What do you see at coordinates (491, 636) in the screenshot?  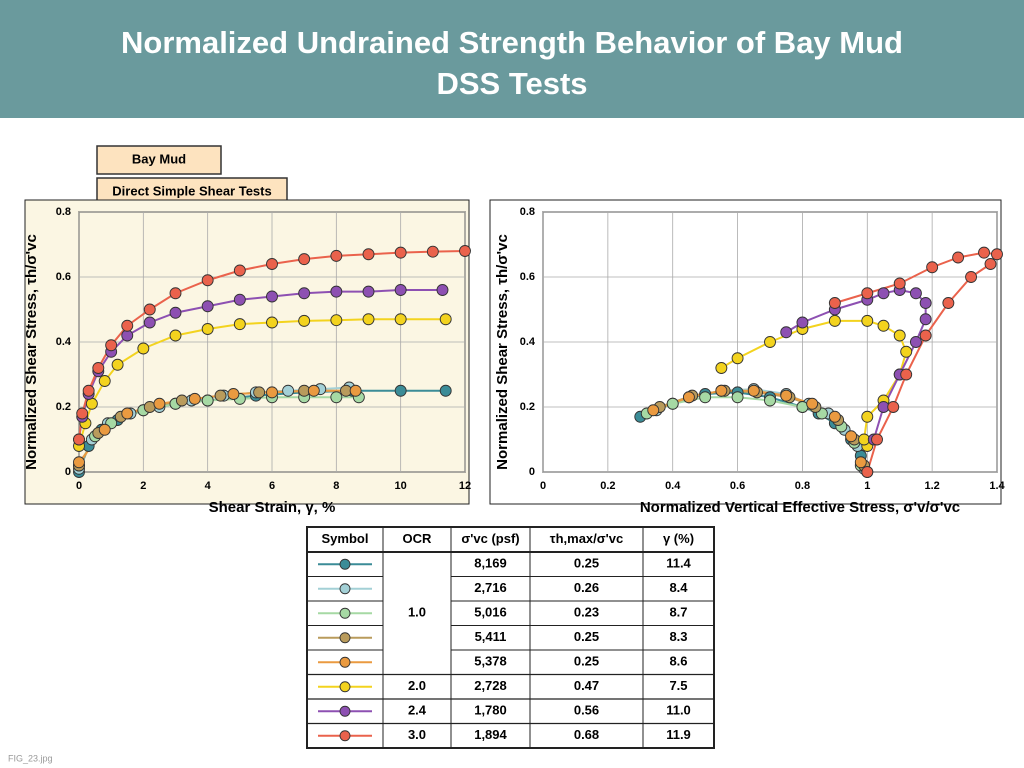 I see `table-cell: 5,411` at bounding box center [491, 636].